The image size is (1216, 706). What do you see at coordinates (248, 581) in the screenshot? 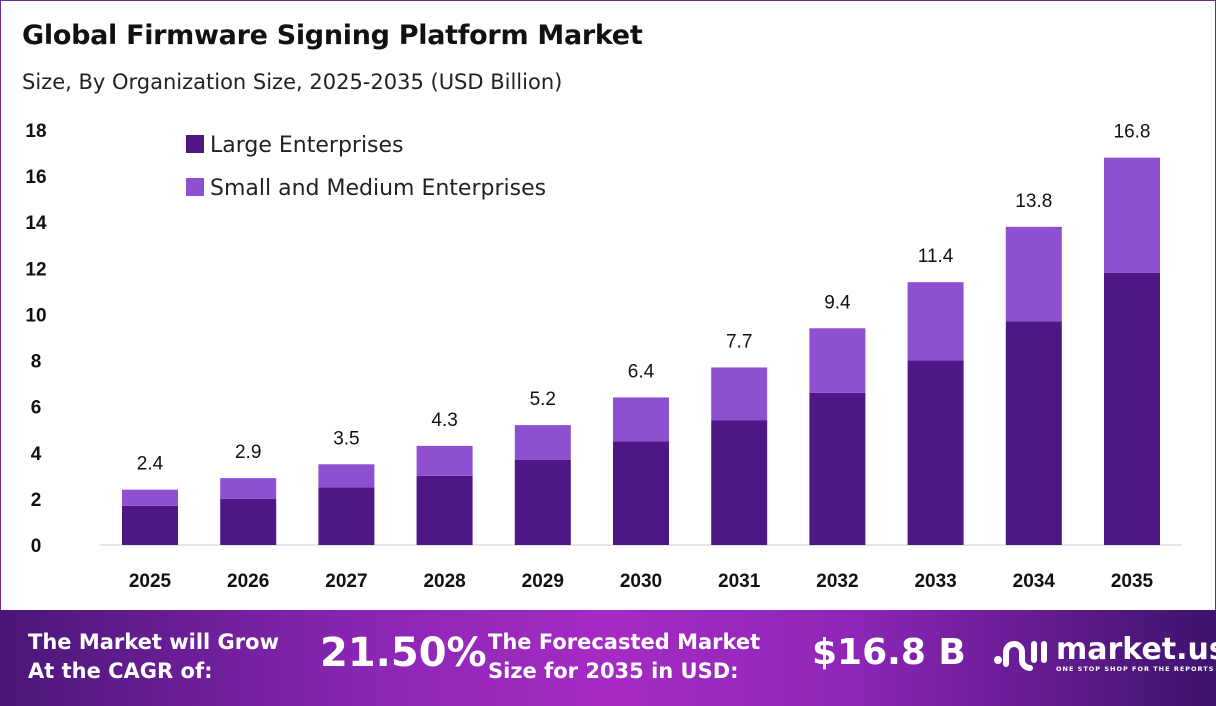
I see `x-tick-label: 2026` at bounding box center [248, 581].